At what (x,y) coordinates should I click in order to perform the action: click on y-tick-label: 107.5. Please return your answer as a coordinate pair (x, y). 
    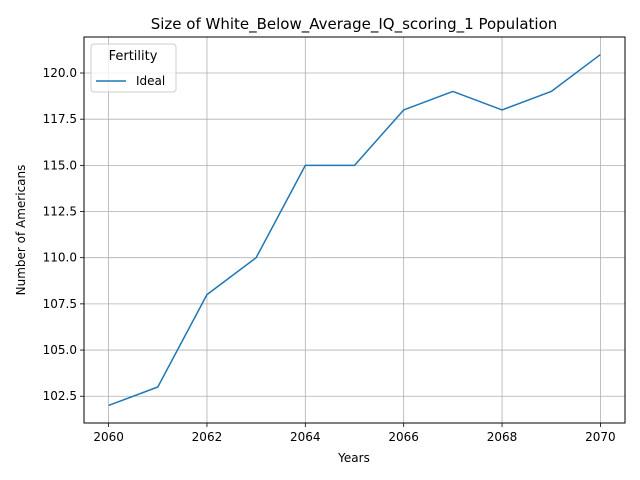
    Looking at the image, I should click on (60, 304).